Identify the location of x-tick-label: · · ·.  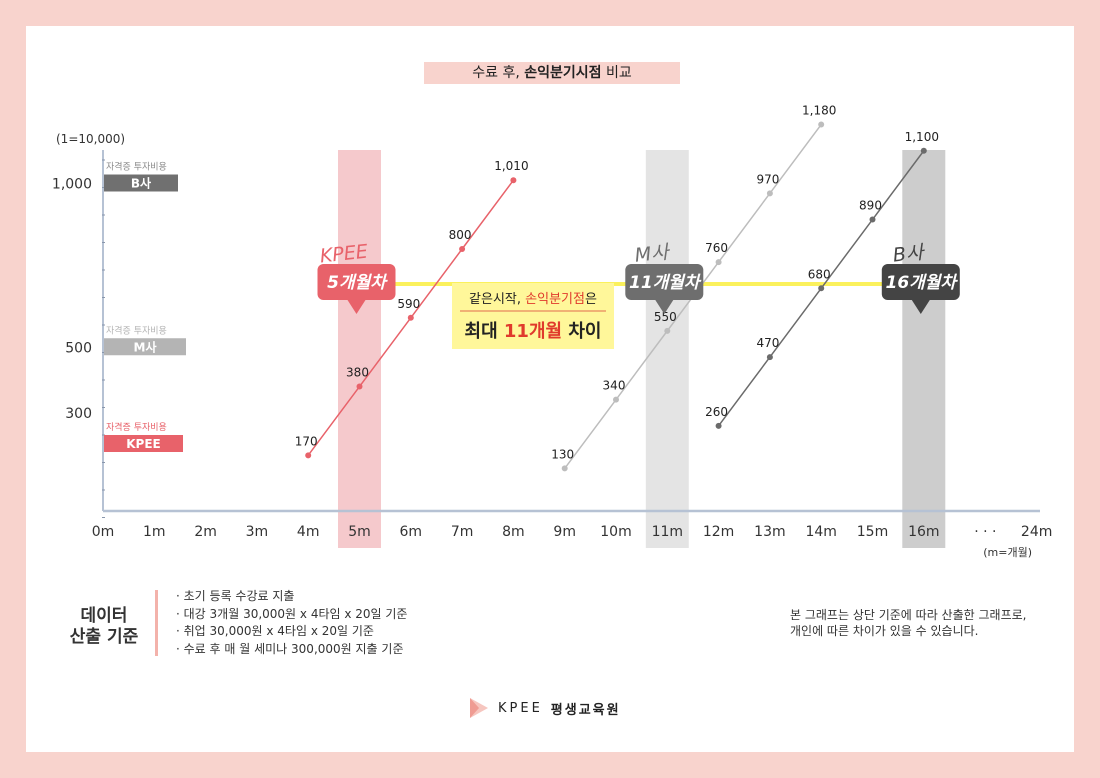
(985, 532).